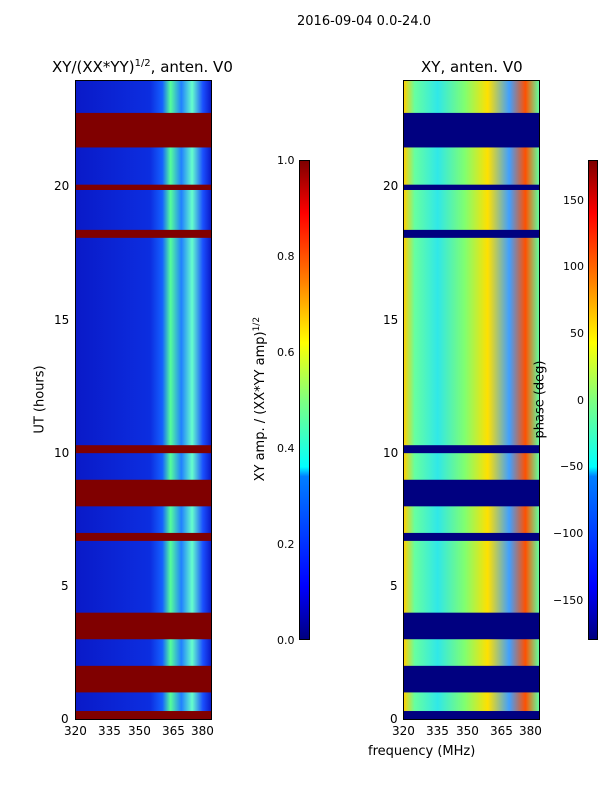 The height and width of the screenshot is (800, 600). Describe the element at coordinates (286, 352) in the screenshot. I see `left-cbar-tick-0.6: 0.6` at that location.